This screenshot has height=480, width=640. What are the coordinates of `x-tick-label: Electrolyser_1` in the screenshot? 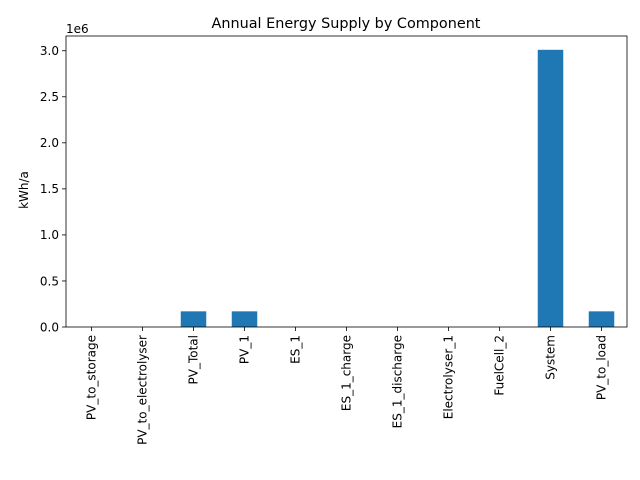 It's located at (449, 377).